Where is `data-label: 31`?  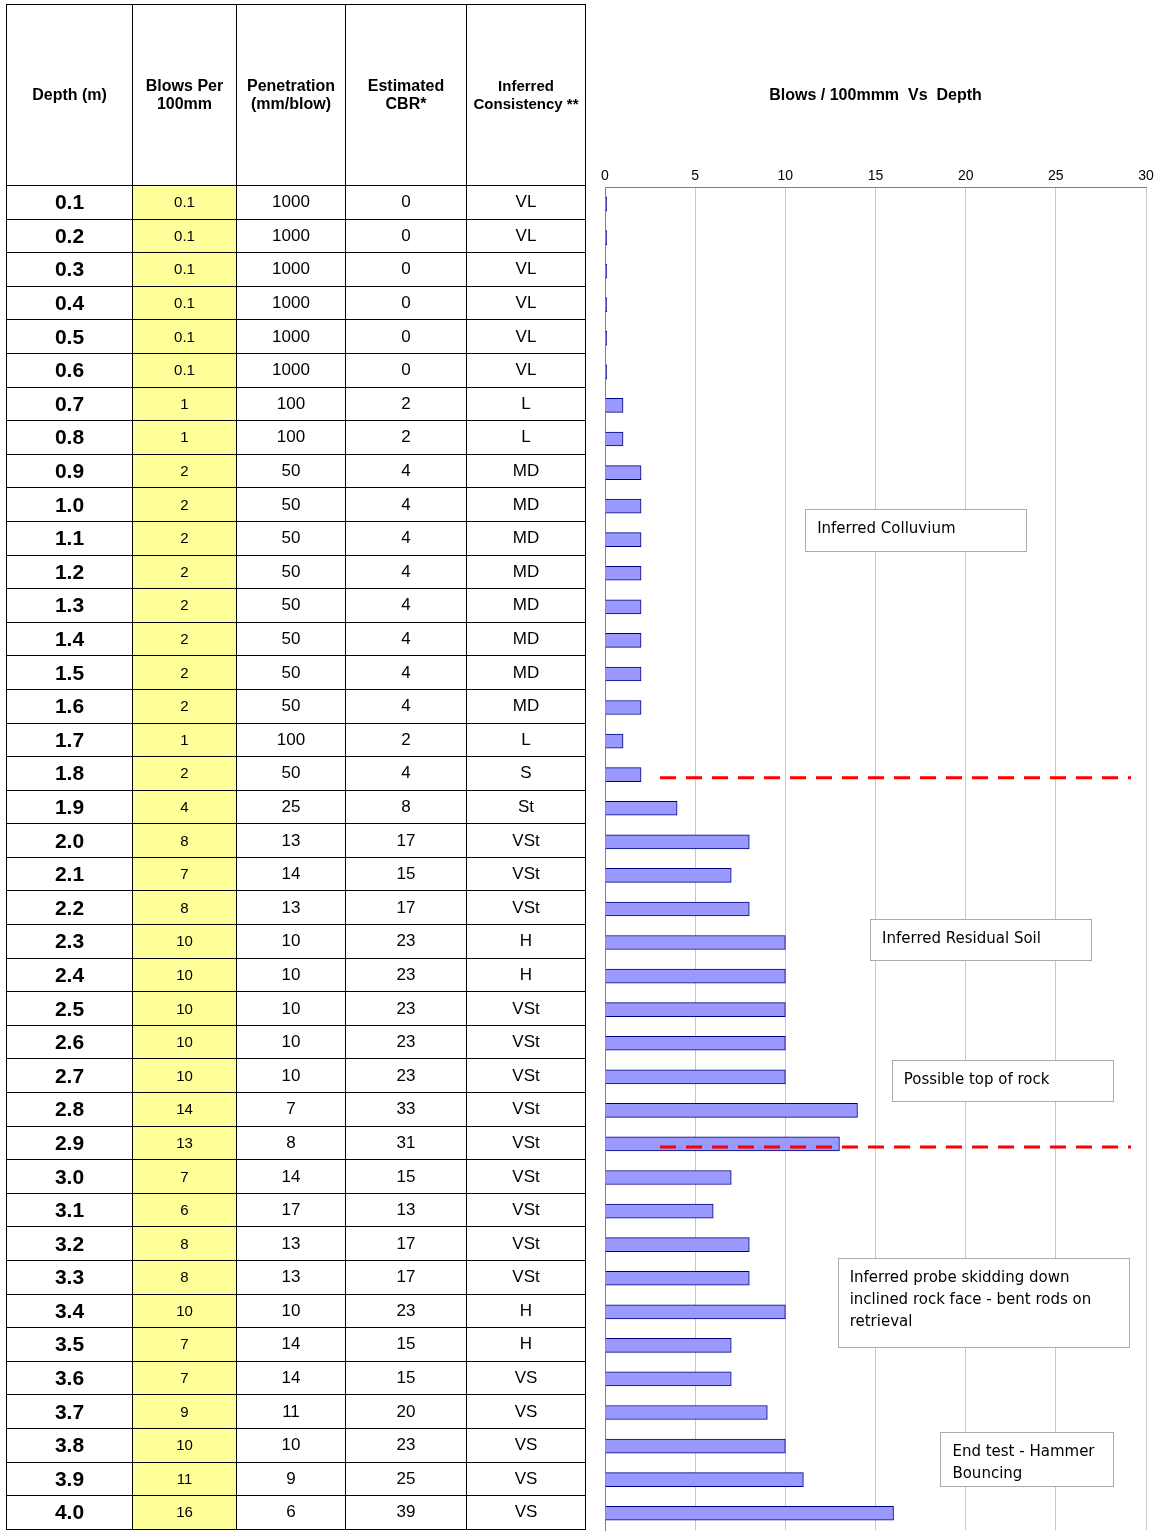
data-label: 31 is located at coordinates (406, 1143).